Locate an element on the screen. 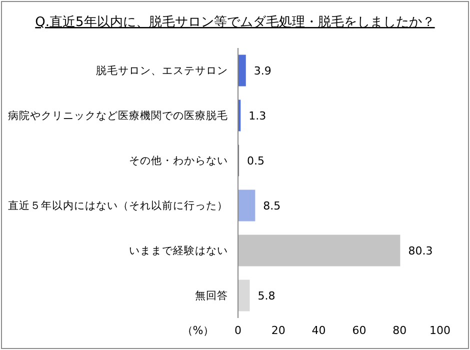 This screenshot has width=470, height=350. x-tick-label: 40 is located at coordinates (319, 330).